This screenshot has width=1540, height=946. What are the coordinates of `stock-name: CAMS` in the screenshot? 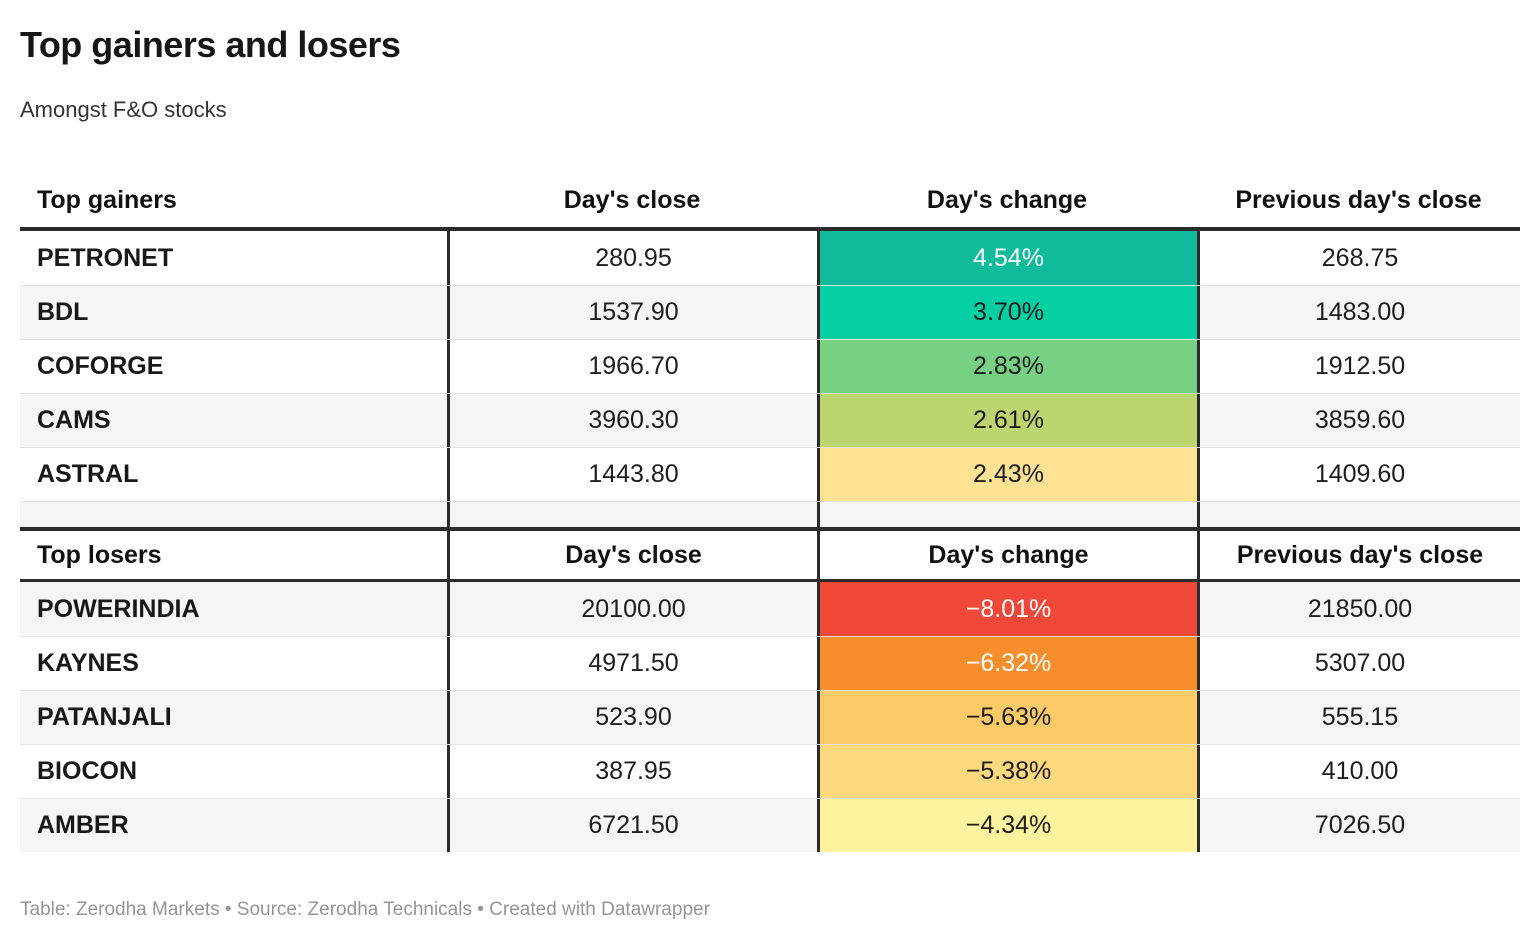 It's located at (74, 420).